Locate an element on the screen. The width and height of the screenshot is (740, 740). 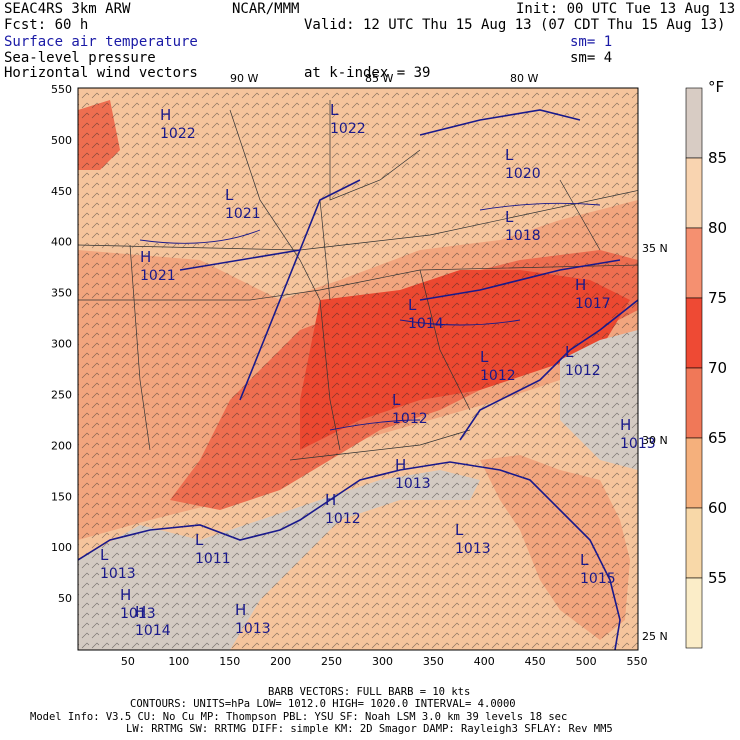
x-tick-label: 500 is located at coordinates (586, 661).